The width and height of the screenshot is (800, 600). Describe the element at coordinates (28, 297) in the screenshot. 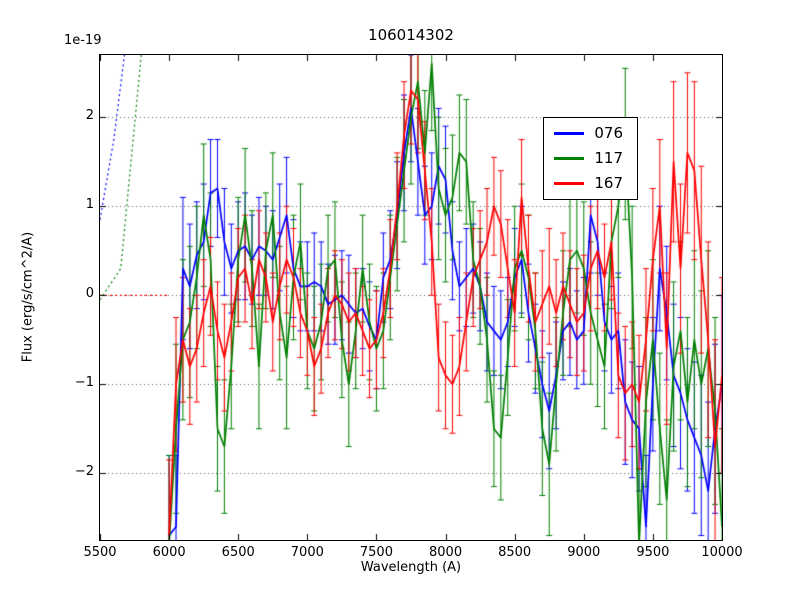

I see `y-axis-label: Flux (erg/s/cm^2/A)` at that location.